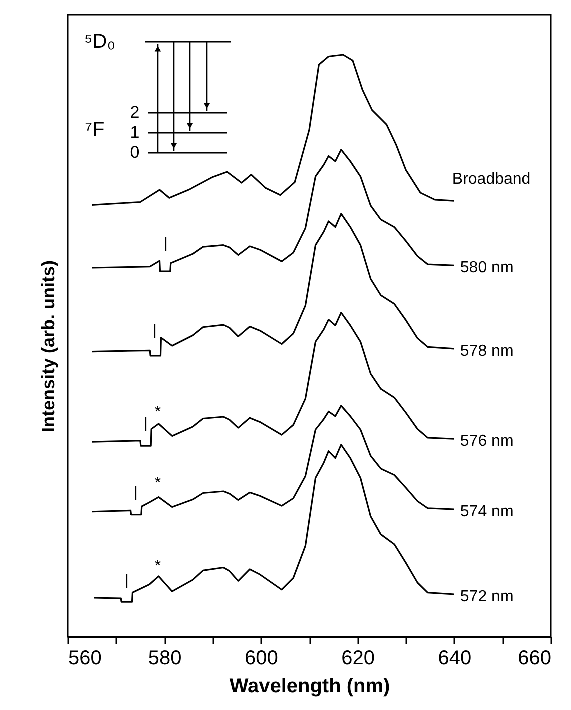 This screenshot has height=710, width=571. What do you see at coordinates (491, 179) in the screenshot?
I see `series-label: Broadband` at bounding box center [491, 179].